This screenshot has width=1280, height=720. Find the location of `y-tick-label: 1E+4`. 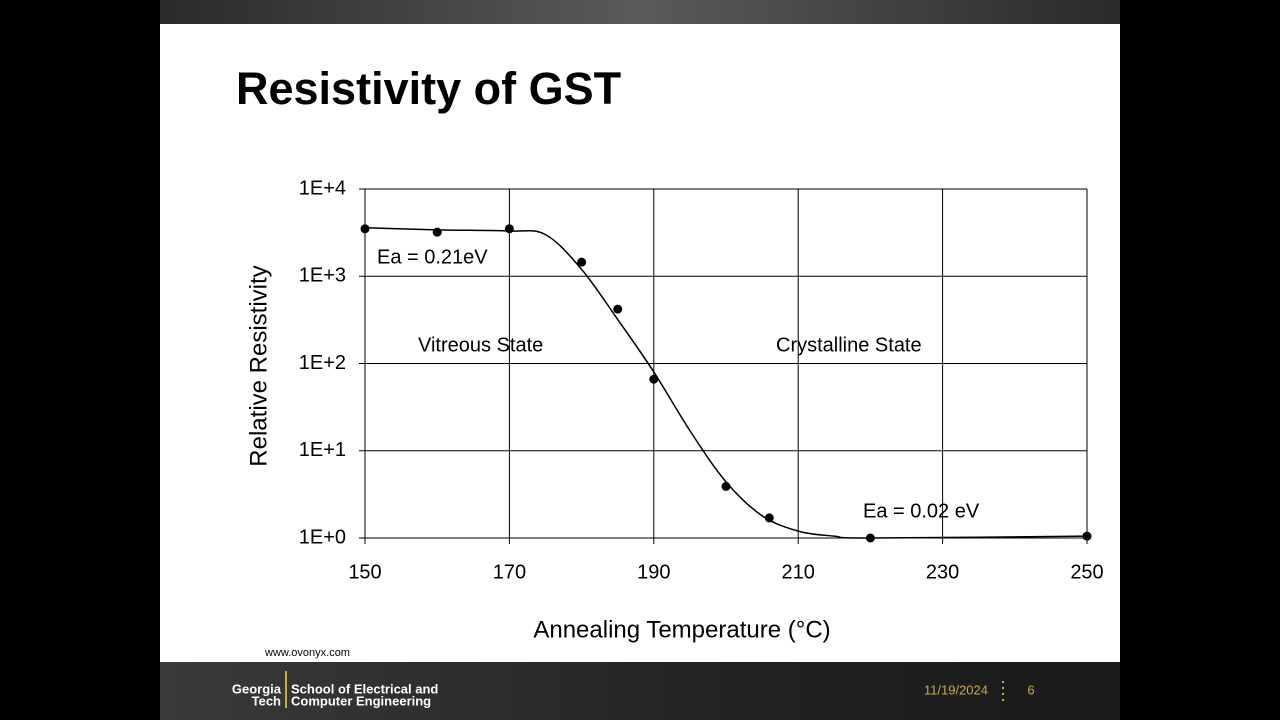

y-tick-label: 1E+4 is located at coordinates (322, 188).